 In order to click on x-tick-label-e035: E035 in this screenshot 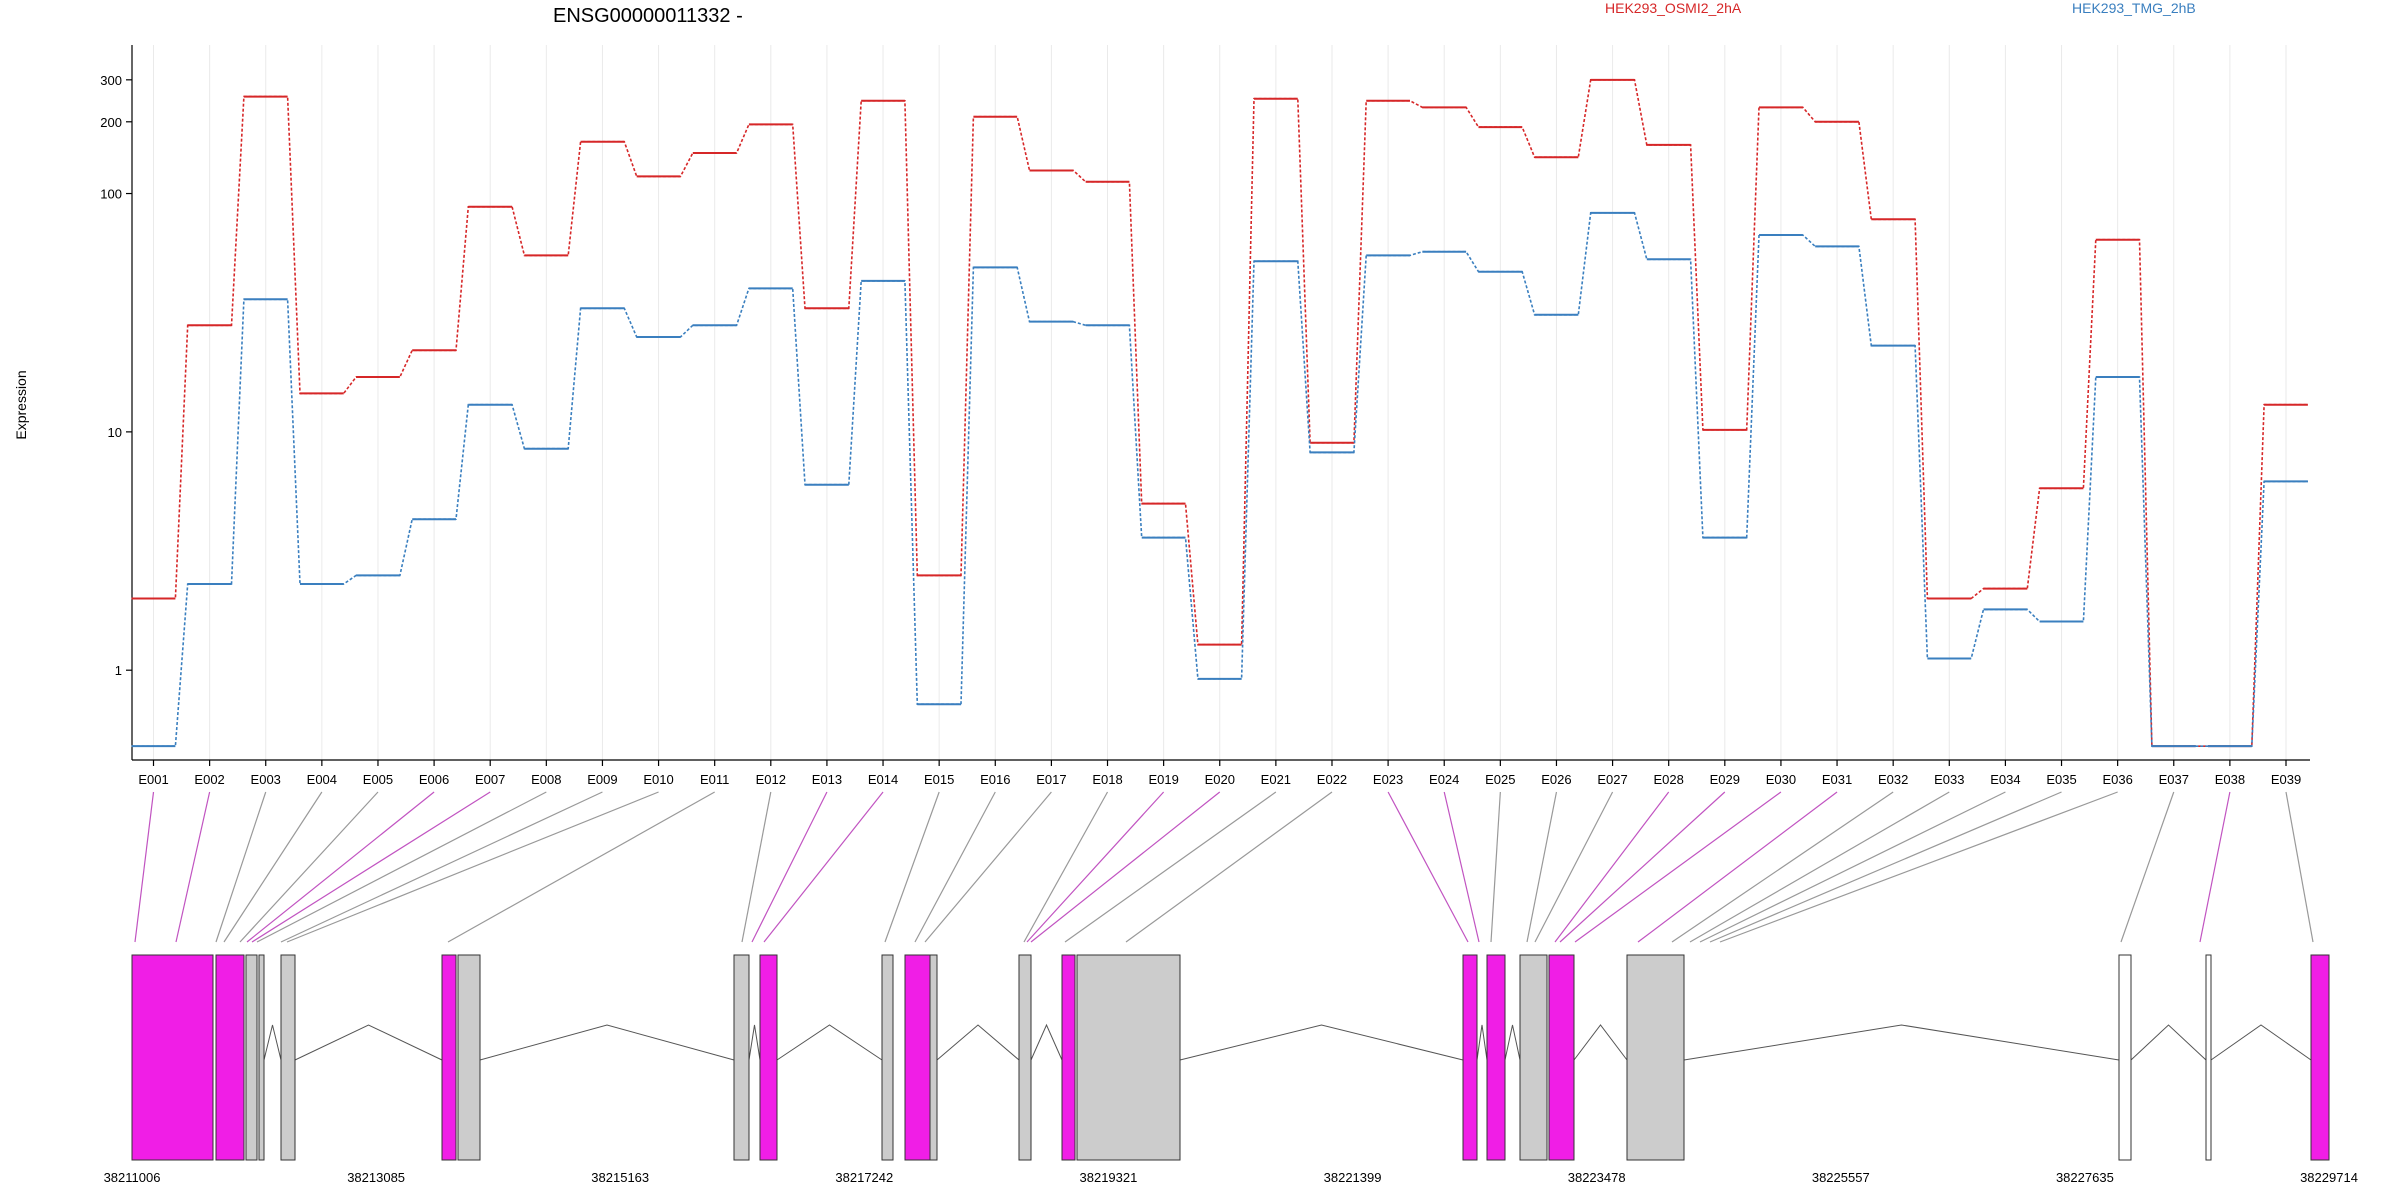, I will do `click(2061, 779)`.